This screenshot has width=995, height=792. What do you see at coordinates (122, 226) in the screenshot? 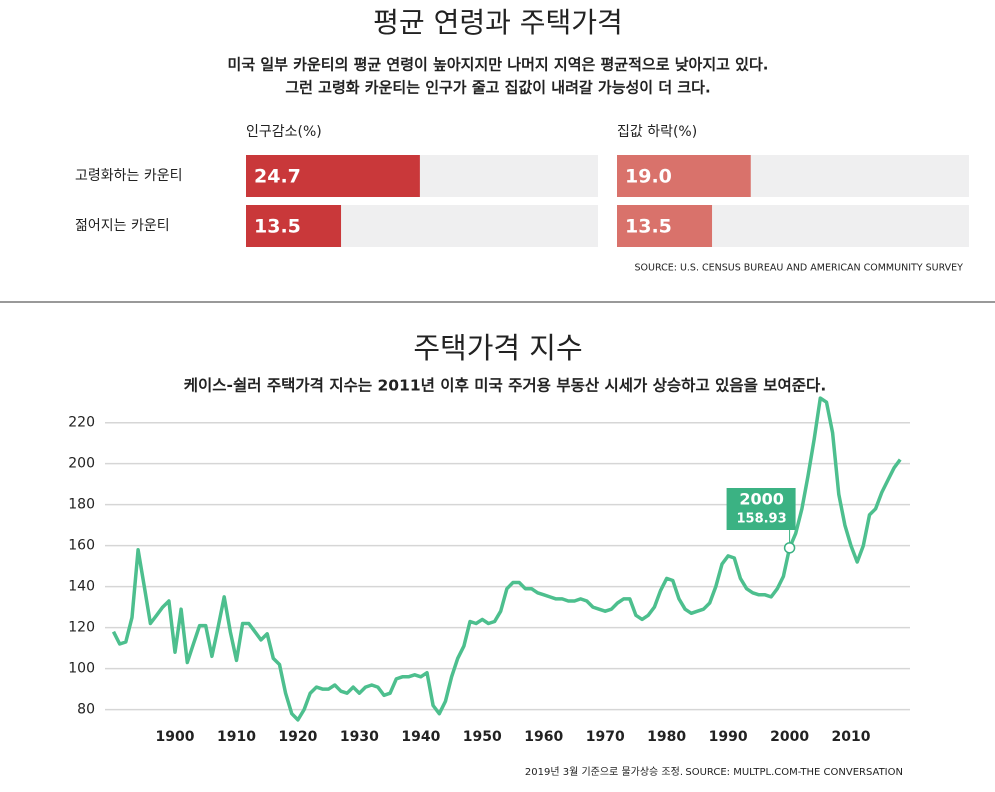
I see `row-label: 젊어지는 카운티` at bounding box center [122, 226].